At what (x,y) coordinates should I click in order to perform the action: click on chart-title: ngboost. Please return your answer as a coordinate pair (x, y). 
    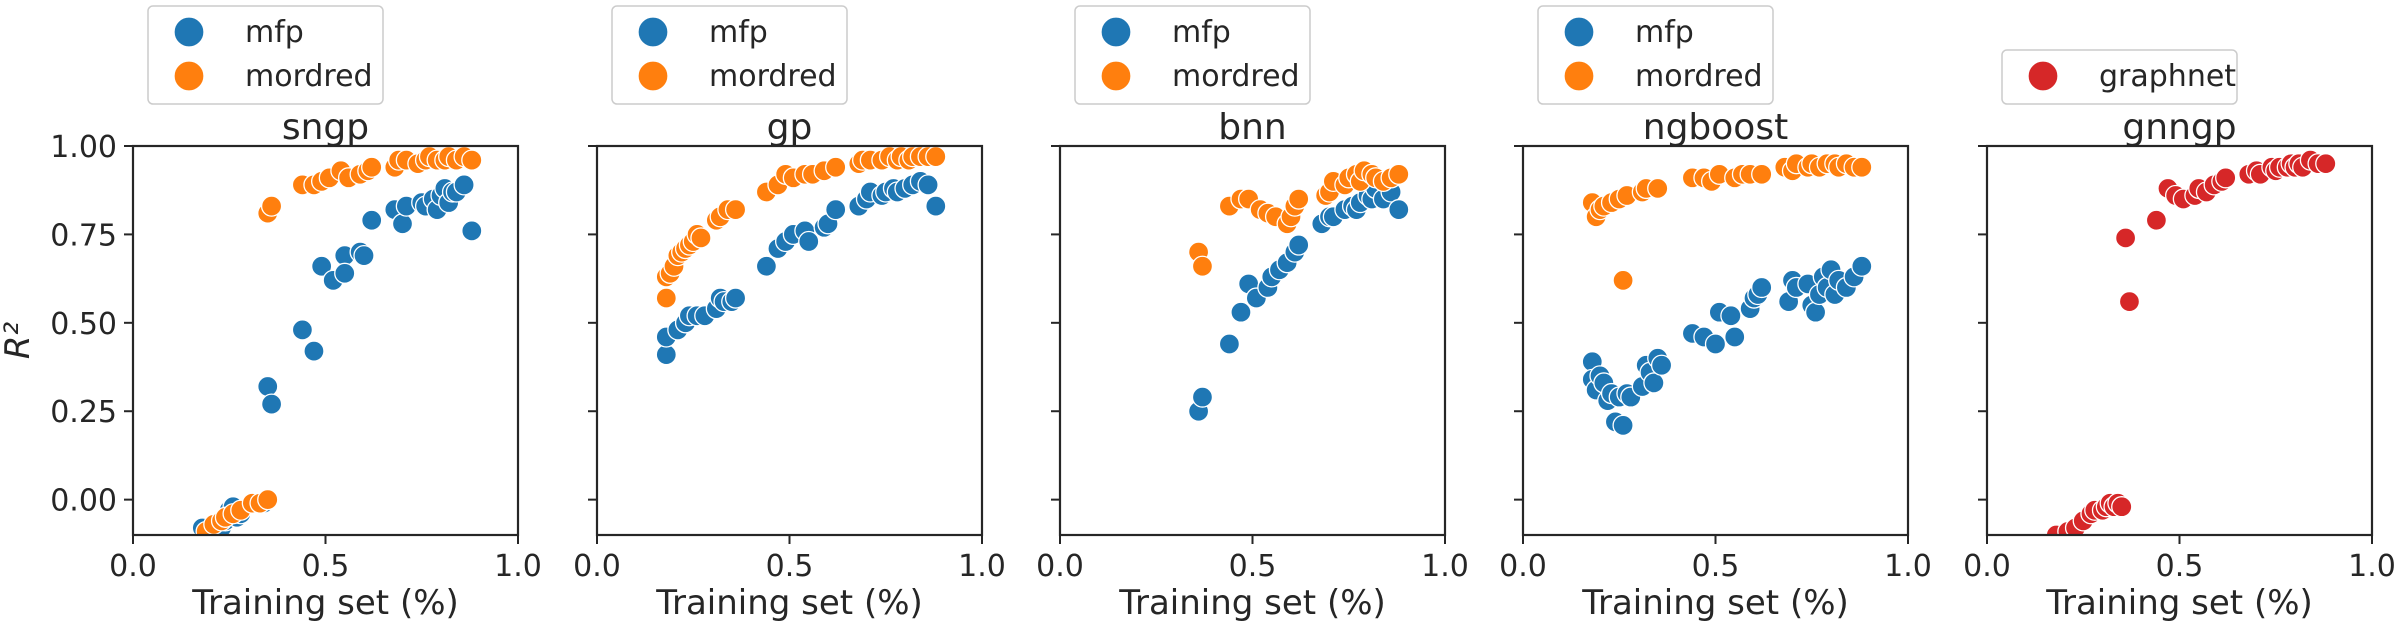
    Looking at the image, I should click on (1715, 127).